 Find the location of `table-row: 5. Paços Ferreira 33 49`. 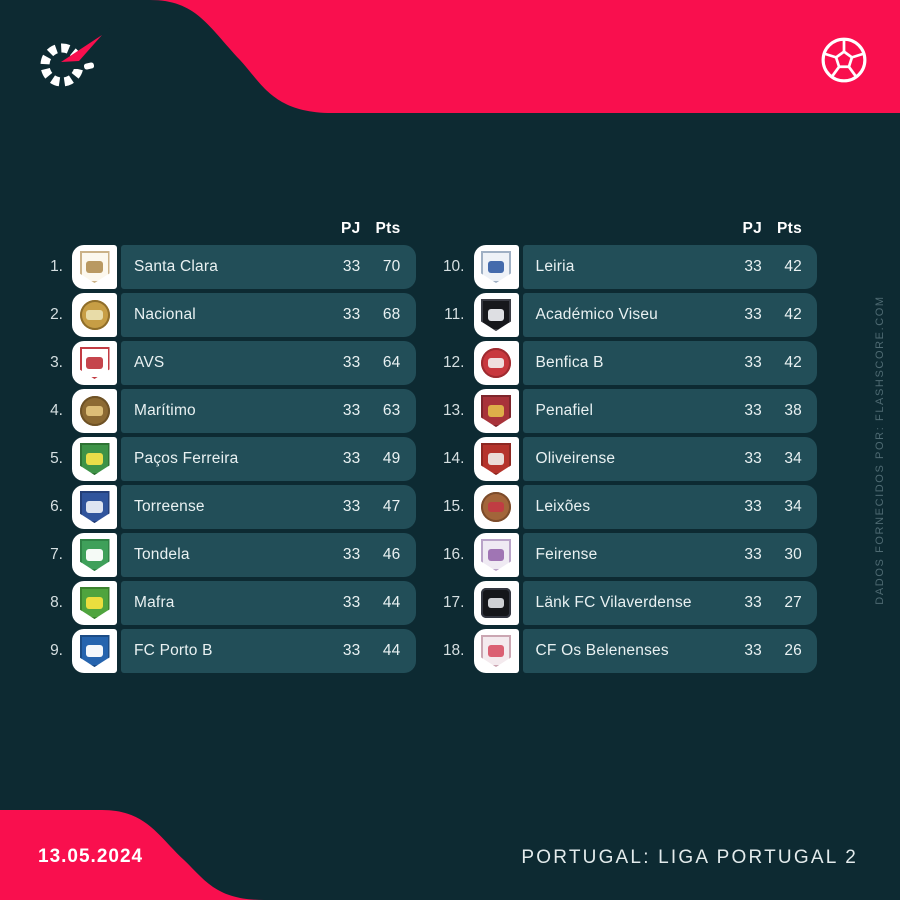

table-row: 5. Paços Ferreira 33 49 is located at coordinates (222, 459).